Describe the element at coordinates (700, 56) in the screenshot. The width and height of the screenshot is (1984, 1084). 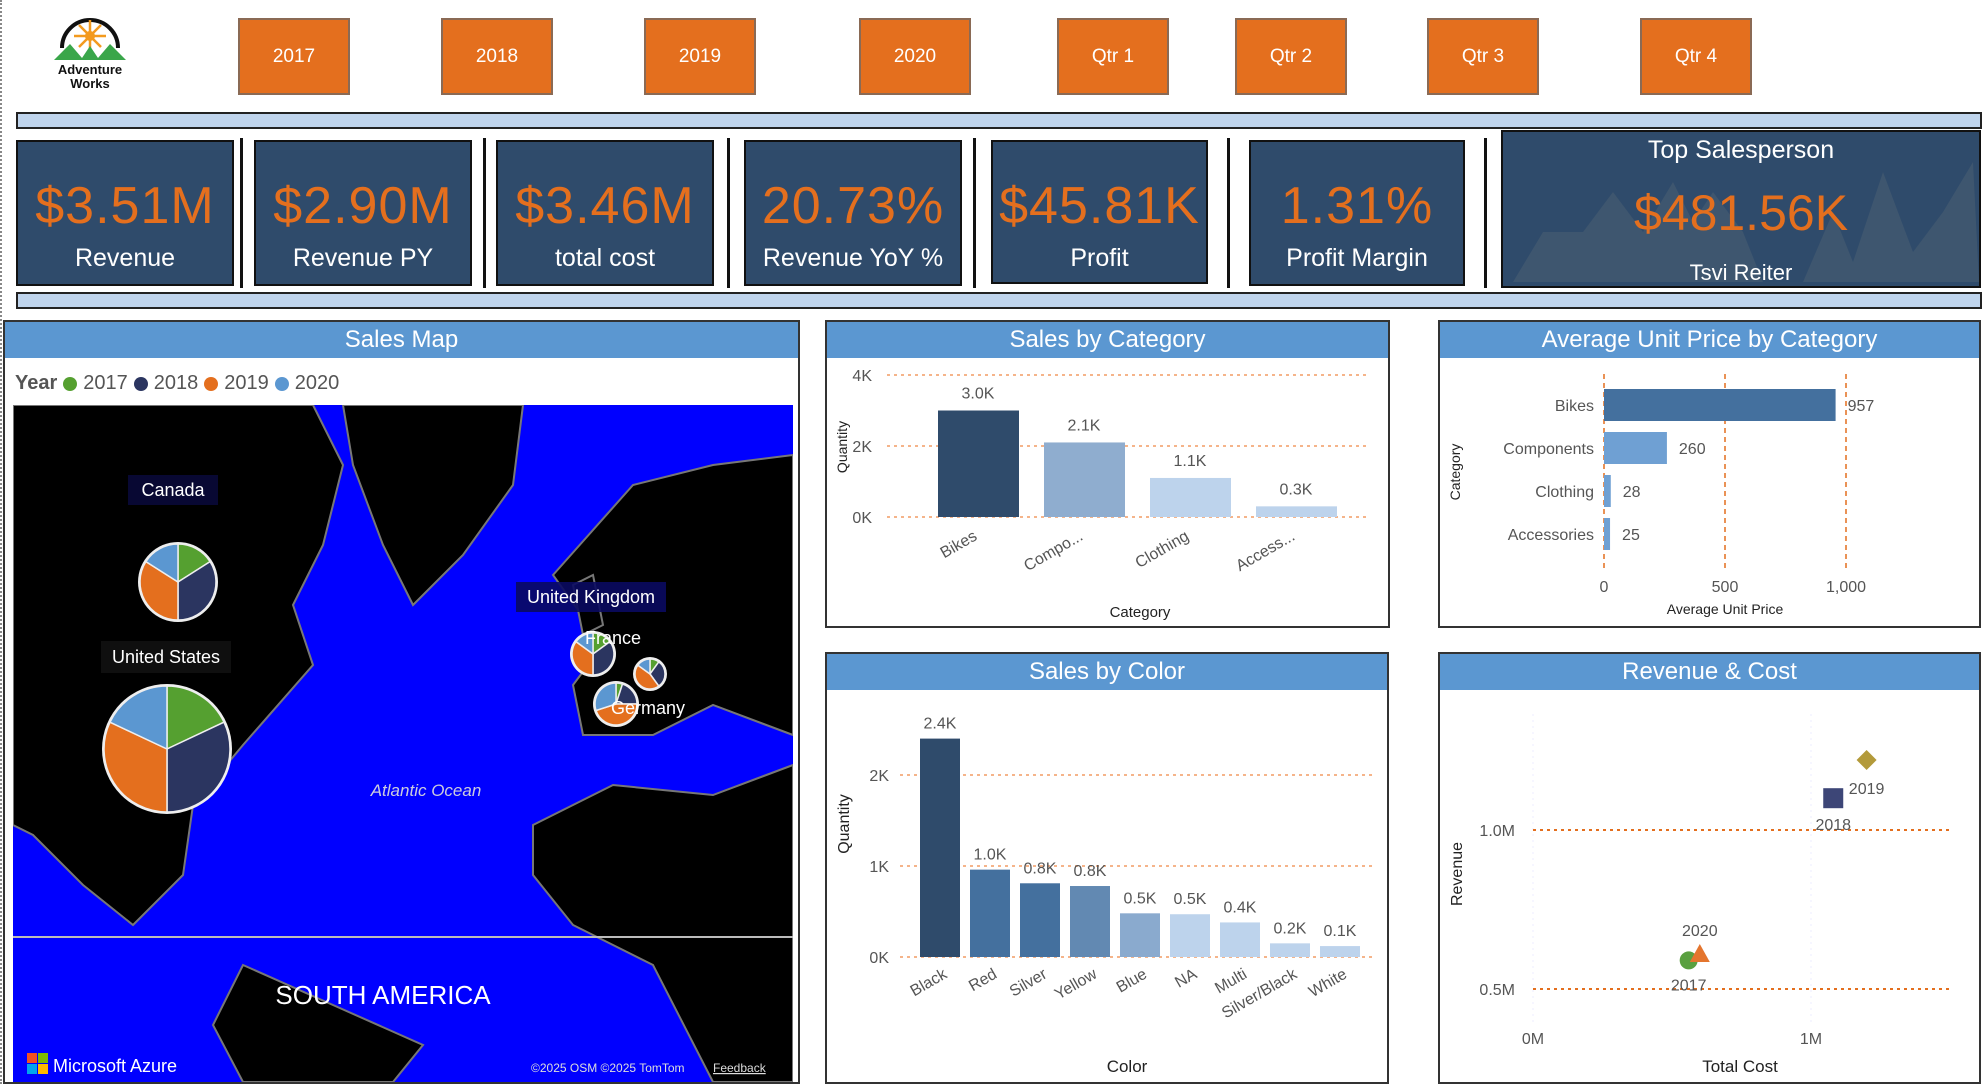
I see `slicer-2019: 2019` at that location.